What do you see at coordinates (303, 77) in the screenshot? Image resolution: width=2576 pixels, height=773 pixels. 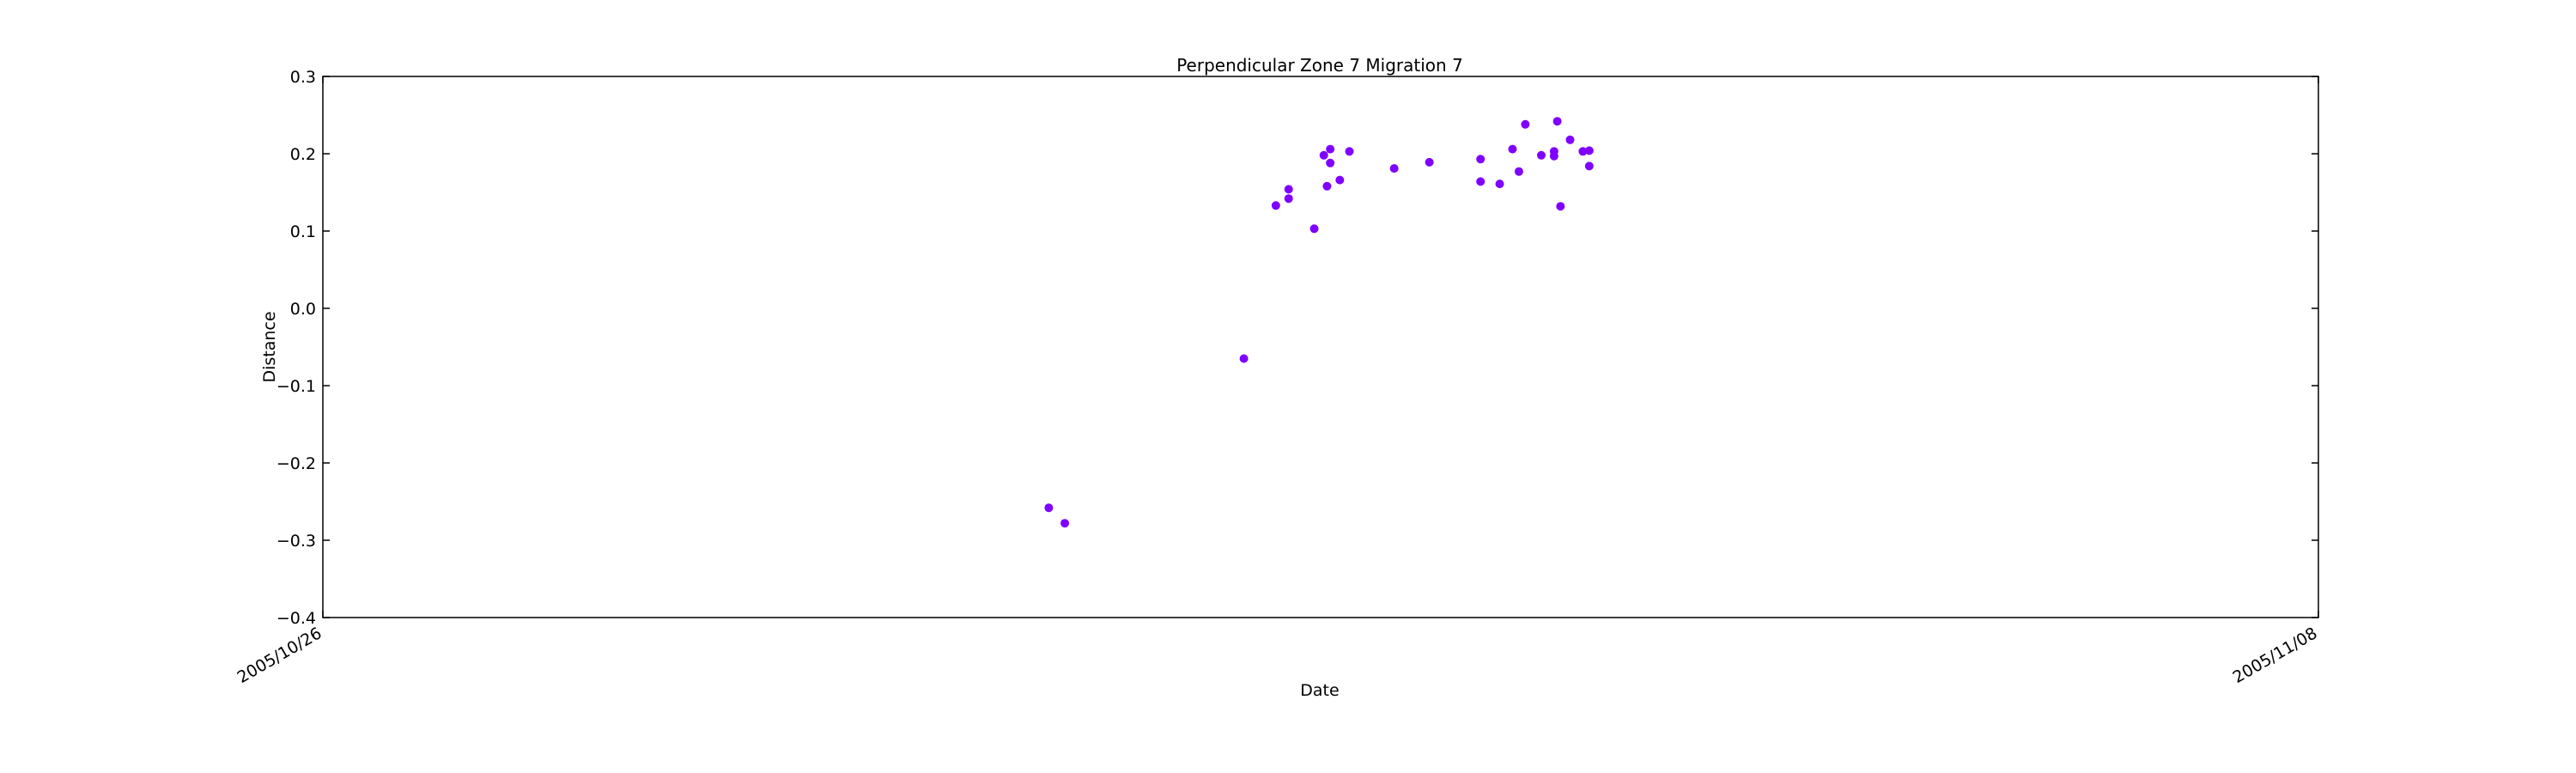 I see `y-tick-label: 0.3` at bounding box center [303, 77].